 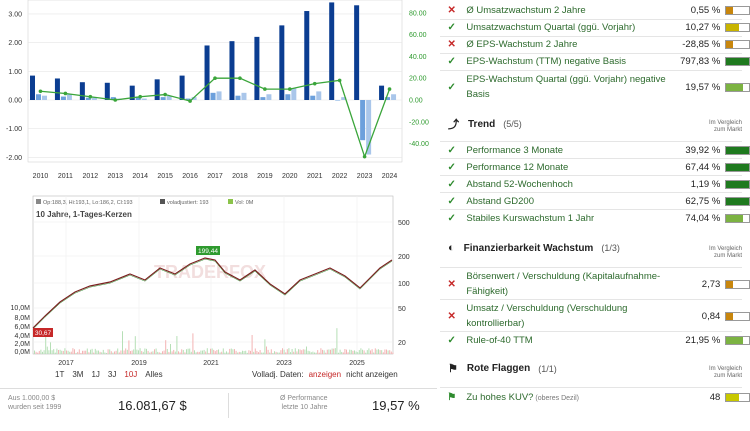 I want to click on kpi-rating-bar, so click(x=737, y=27).